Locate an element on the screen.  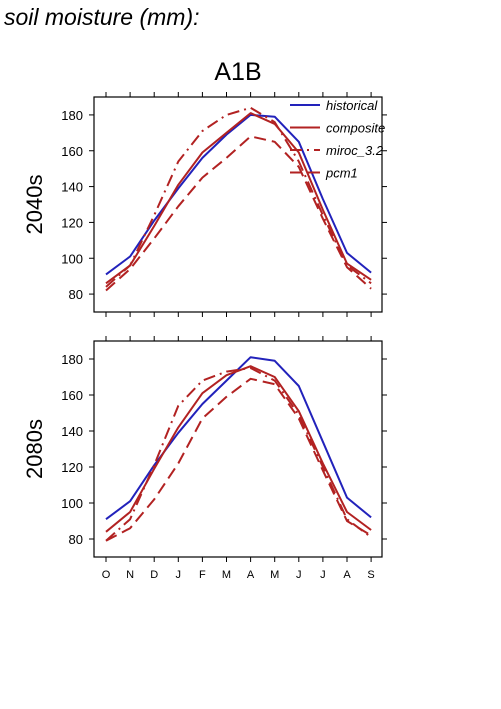
x-tick-label: D is located at coordinates (154, 575).